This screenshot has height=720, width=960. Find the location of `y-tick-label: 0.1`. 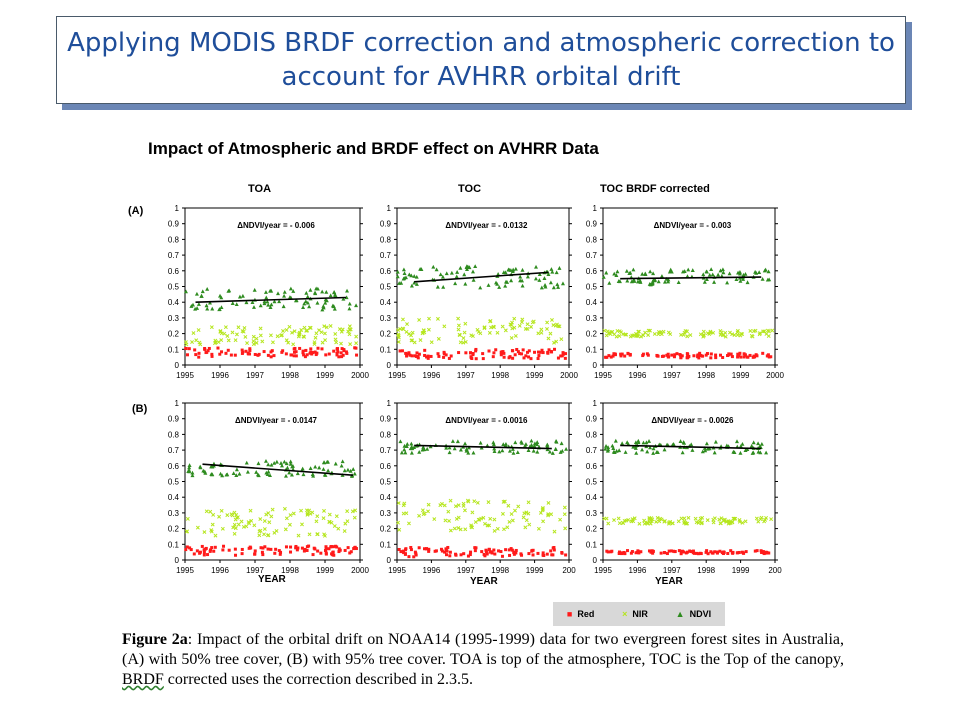

y-tick-label: 0.1 is located at coordinates (592, 349).